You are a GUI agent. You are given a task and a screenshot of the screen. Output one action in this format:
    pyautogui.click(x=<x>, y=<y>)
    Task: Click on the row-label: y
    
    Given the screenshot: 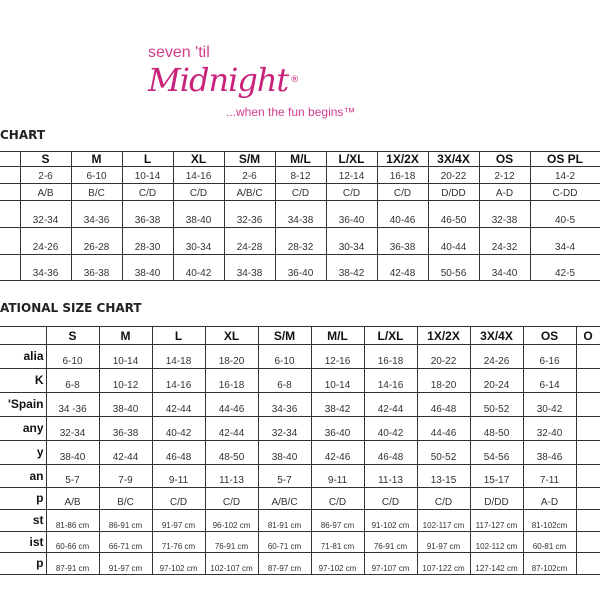 What is the action you would take?
    pyautogui.click(x=23, y=452)
    